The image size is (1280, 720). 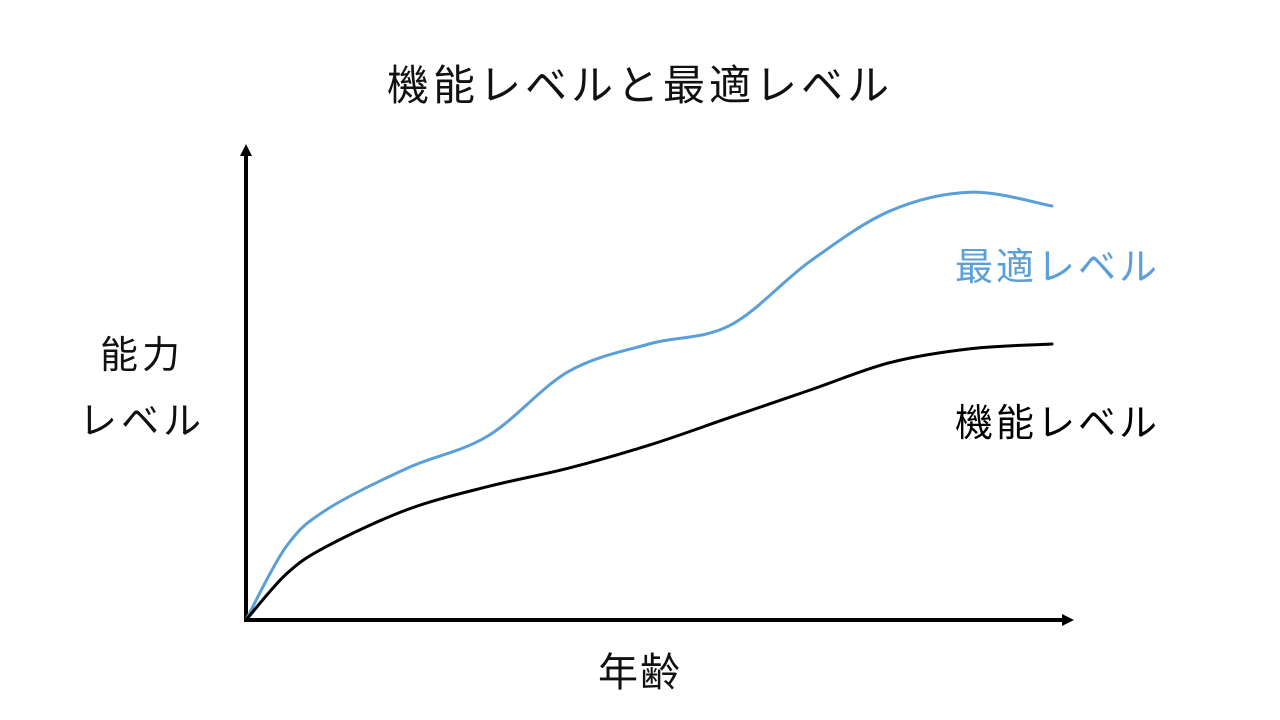 I want to click on x-axis-label: 年齢, so click(x=640, y=673).